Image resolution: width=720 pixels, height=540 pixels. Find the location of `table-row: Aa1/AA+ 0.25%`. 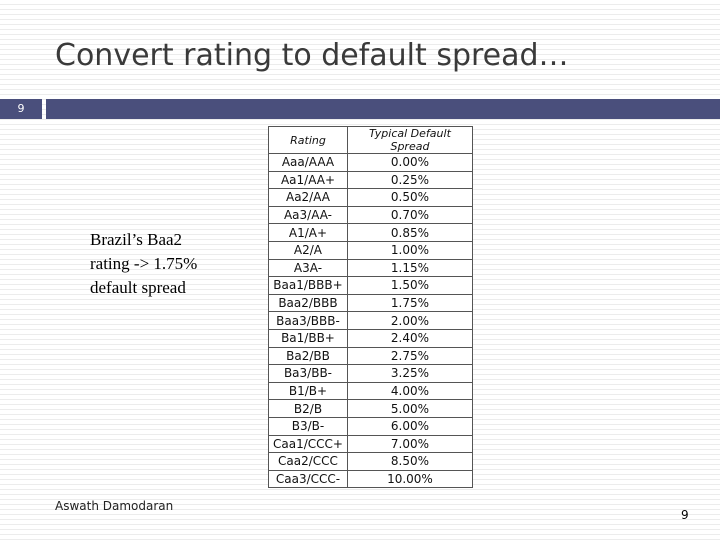

table-row: Aa1/AA+ 0.25% is located at coordinates (370, 180).